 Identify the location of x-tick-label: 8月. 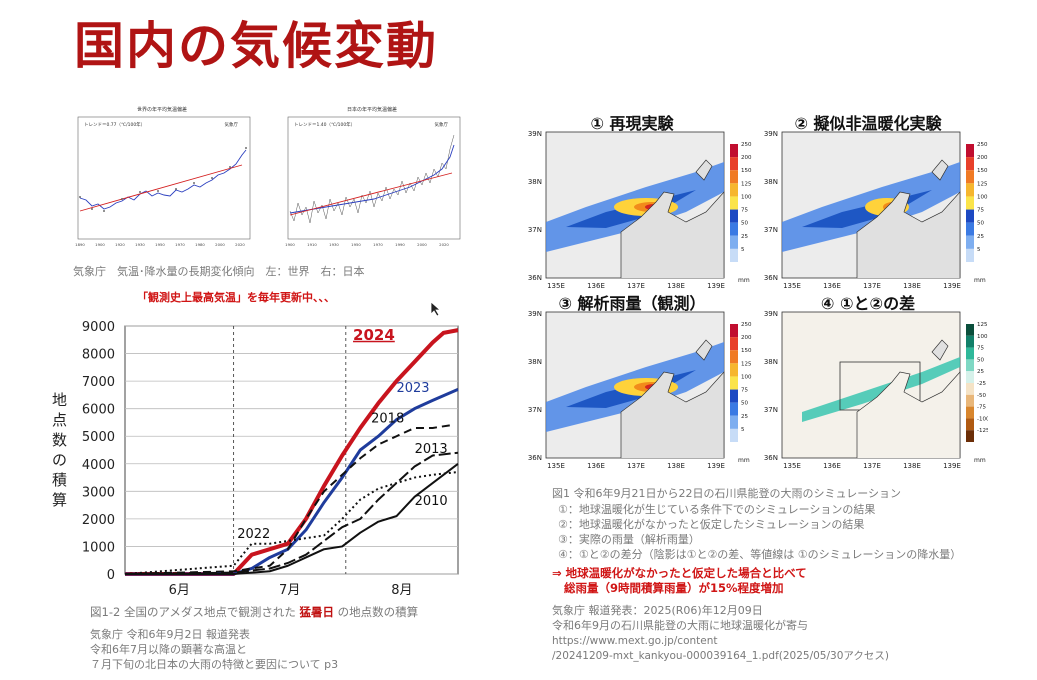
(401, 590).